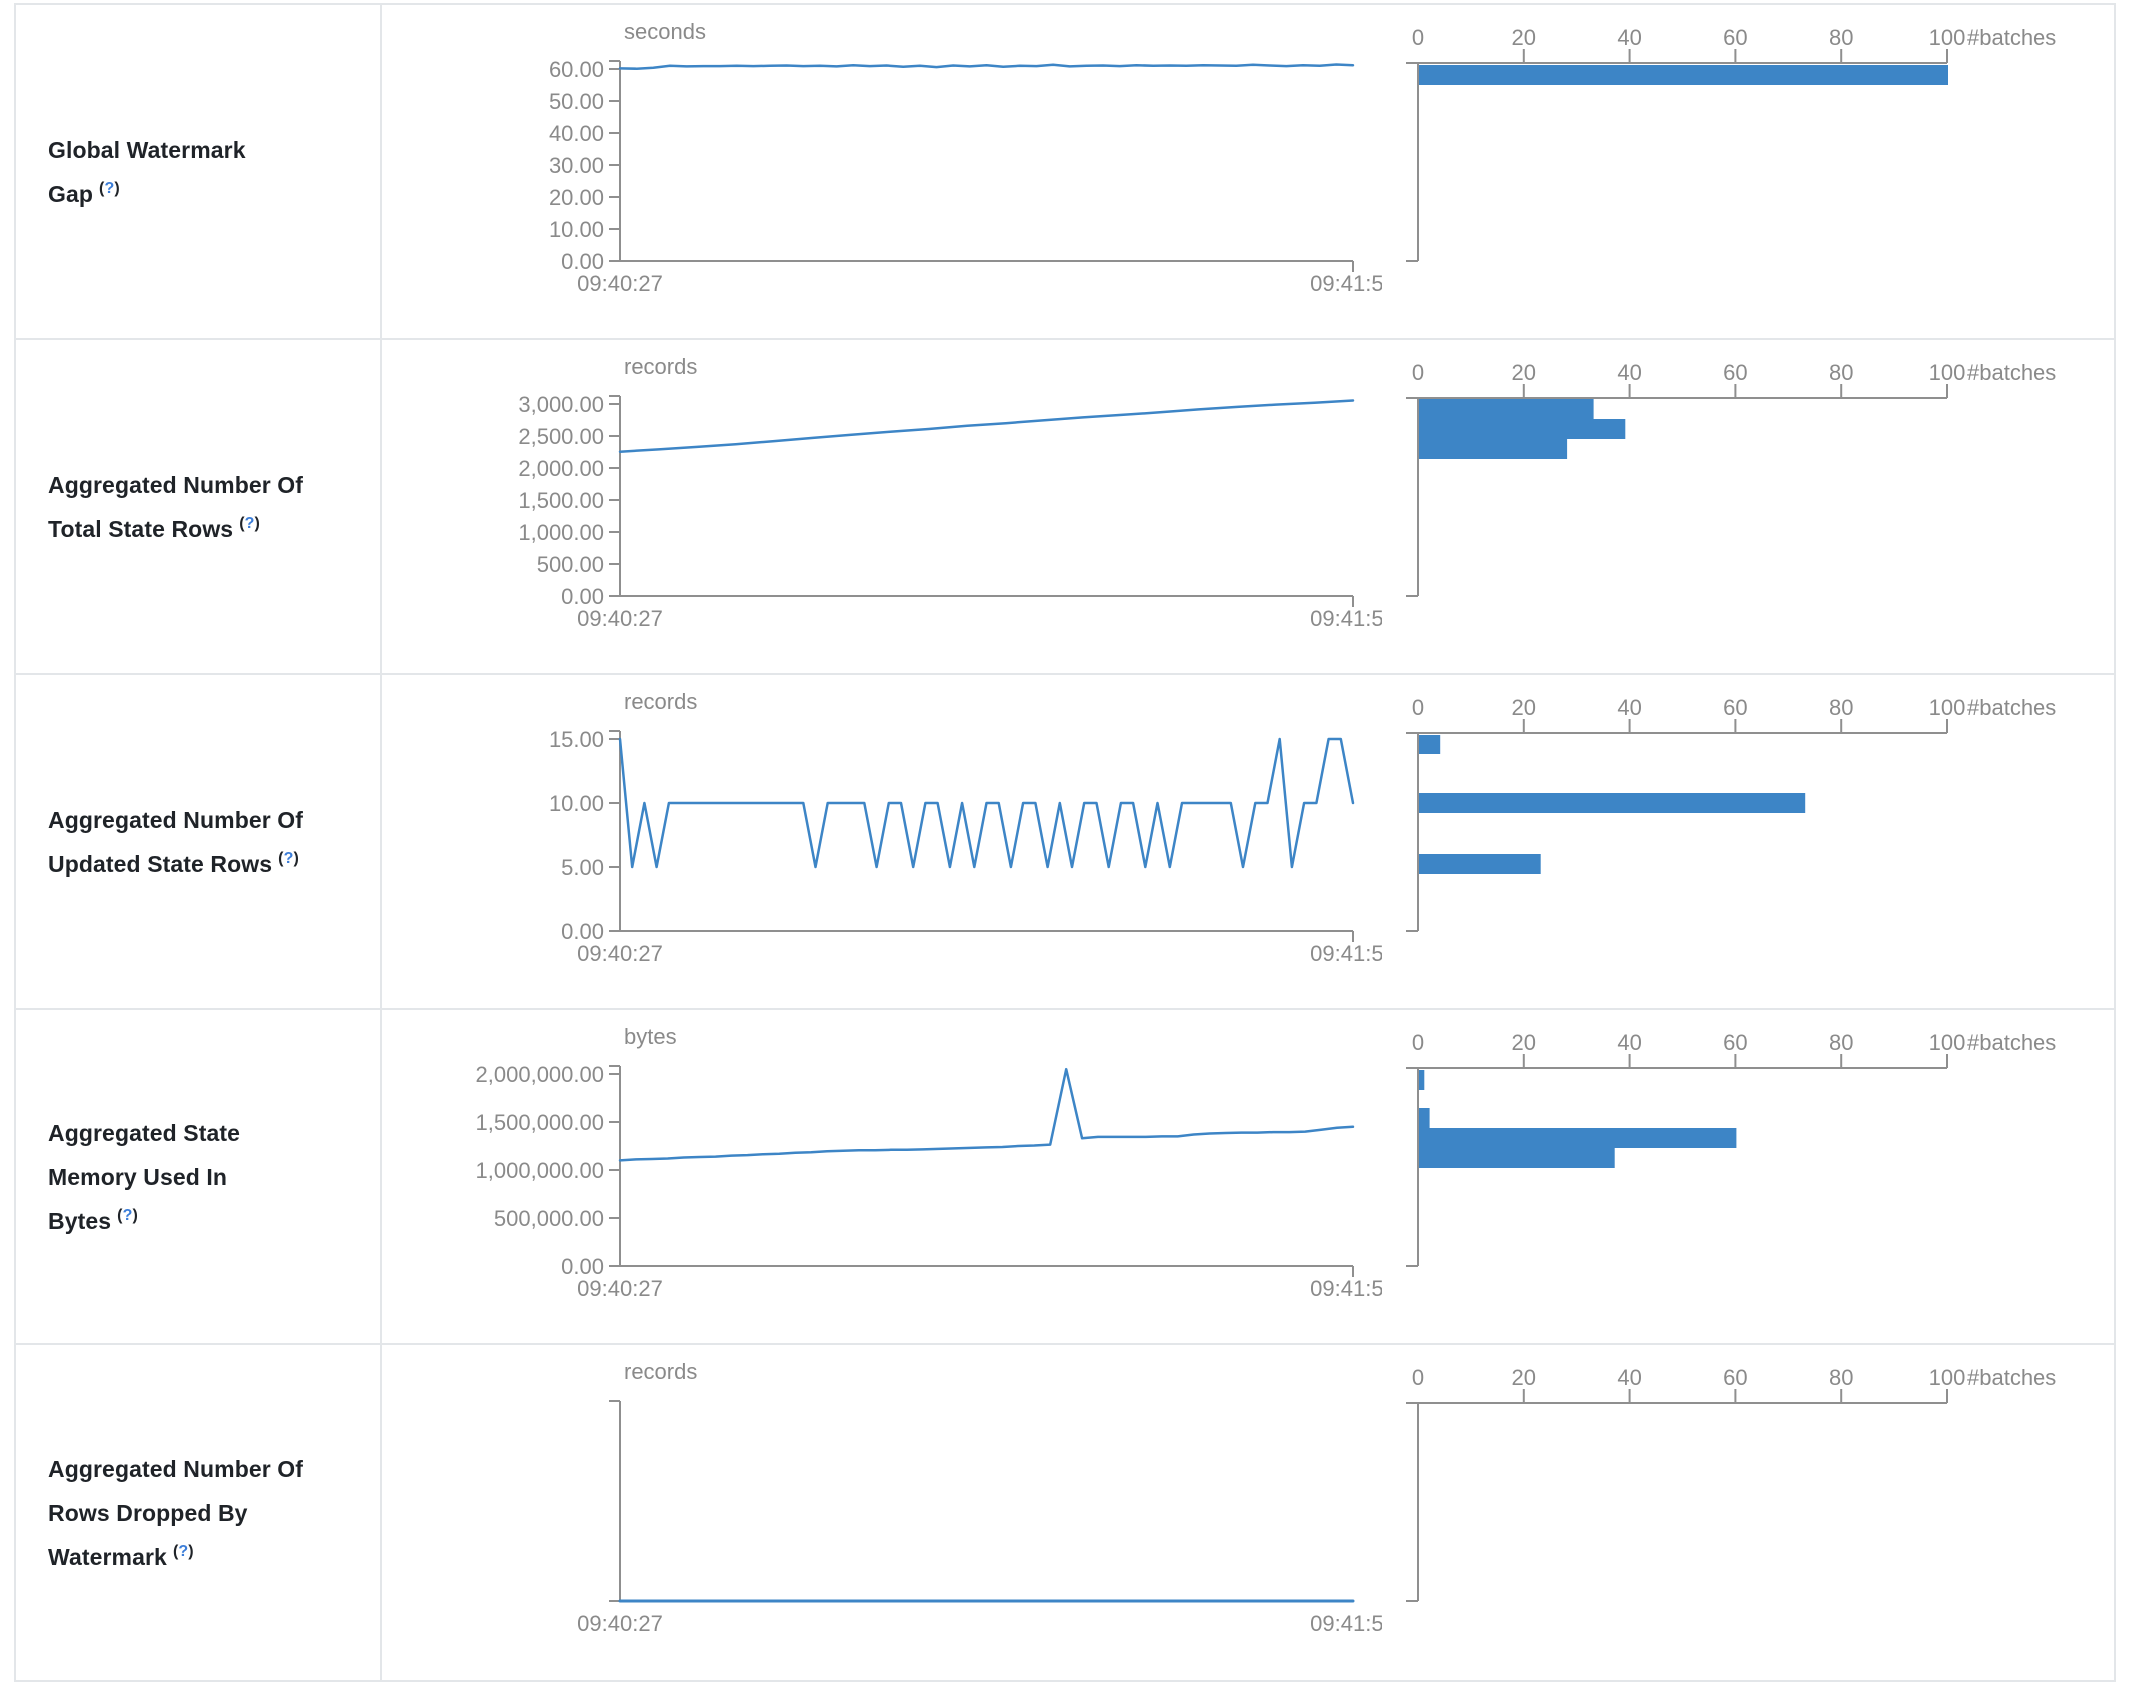 This screenshot has height=1686, width=2132. Describe the element at coordinates (176, 841) in the screenshot. I see `metric-label-text: Aggregated Number Of Updated State Rows` at that location.